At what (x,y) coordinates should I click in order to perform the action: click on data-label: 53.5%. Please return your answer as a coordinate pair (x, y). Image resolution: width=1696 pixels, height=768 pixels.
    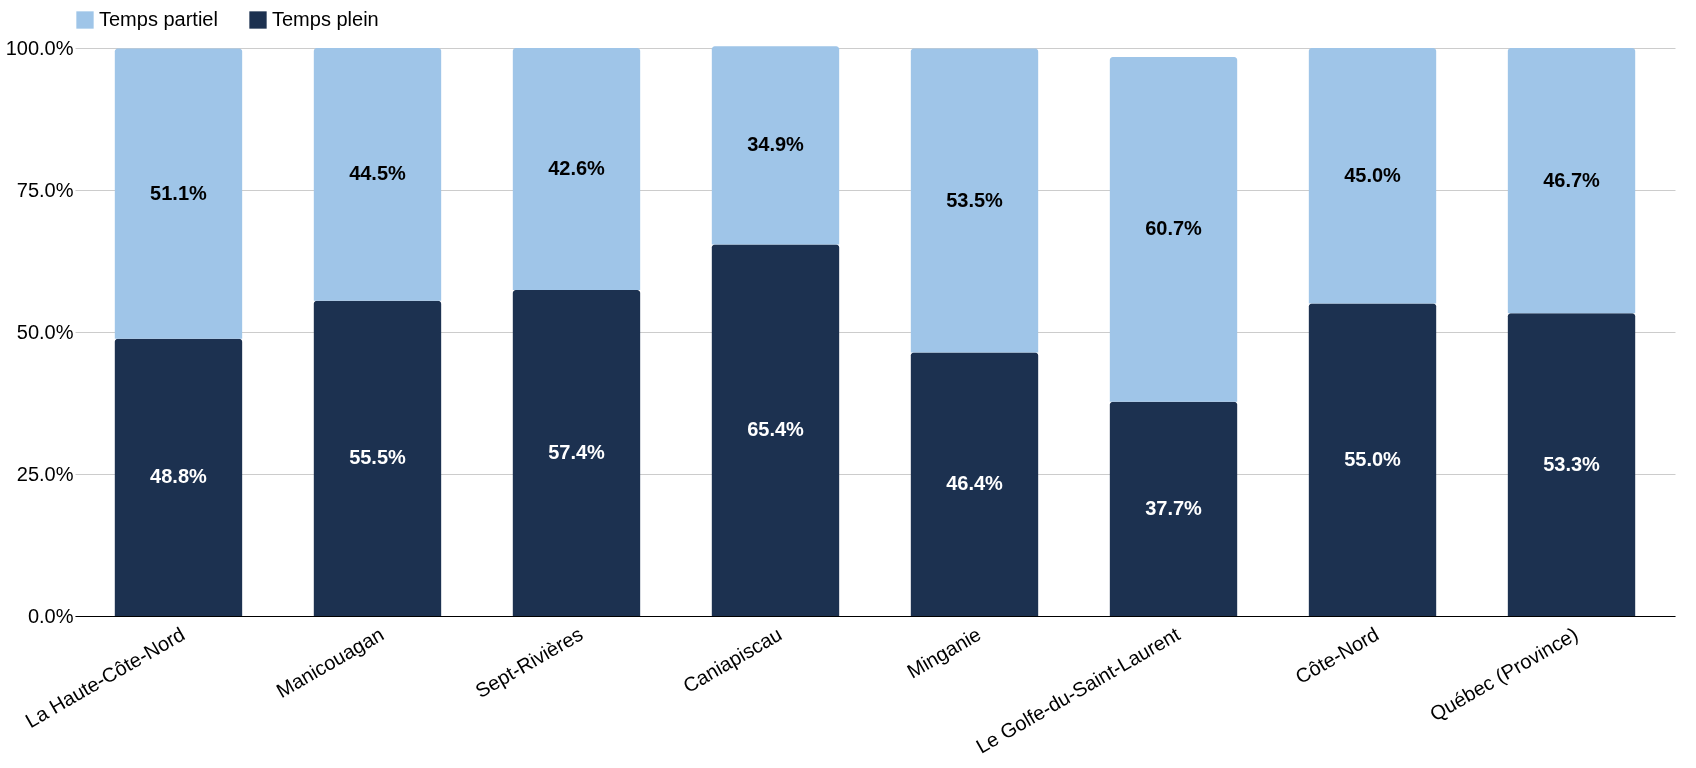
    Looking at the image, I should click on (975, 199).